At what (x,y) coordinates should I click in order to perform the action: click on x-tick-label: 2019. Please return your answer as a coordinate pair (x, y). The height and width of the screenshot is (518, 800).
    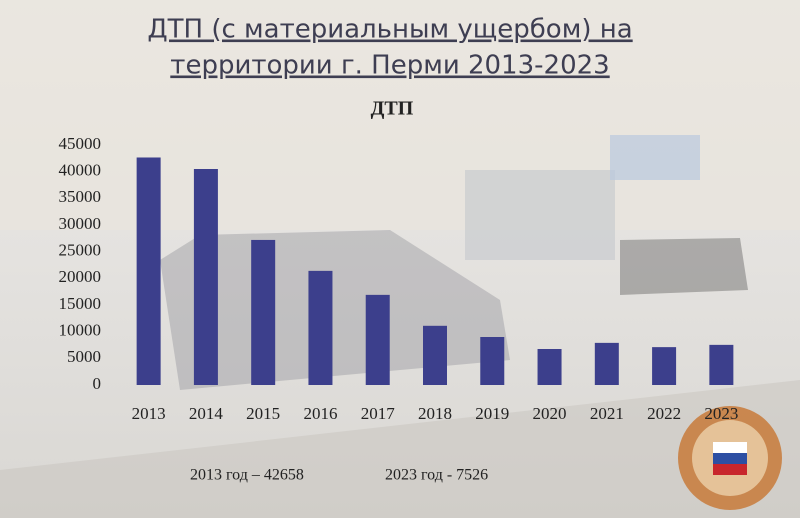
    Looking at the image, I should click on (492, 413).